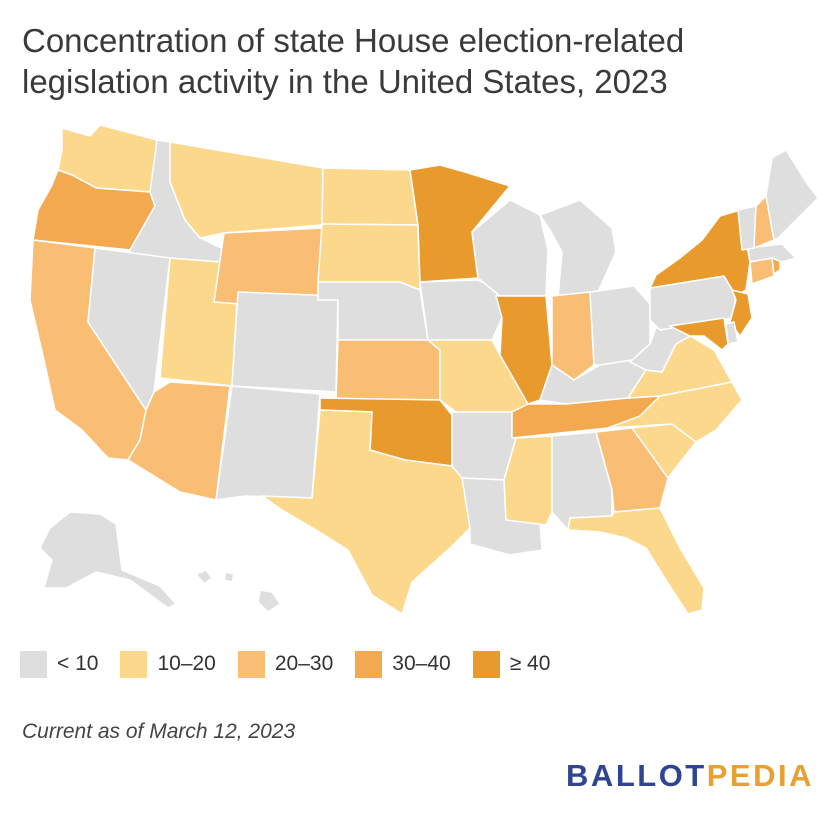 Image resolution: width=840 pixels, height=822 pixels. Describe the element at coordinates (772, 253) in the screenshot. I see `state-MA` at that location.